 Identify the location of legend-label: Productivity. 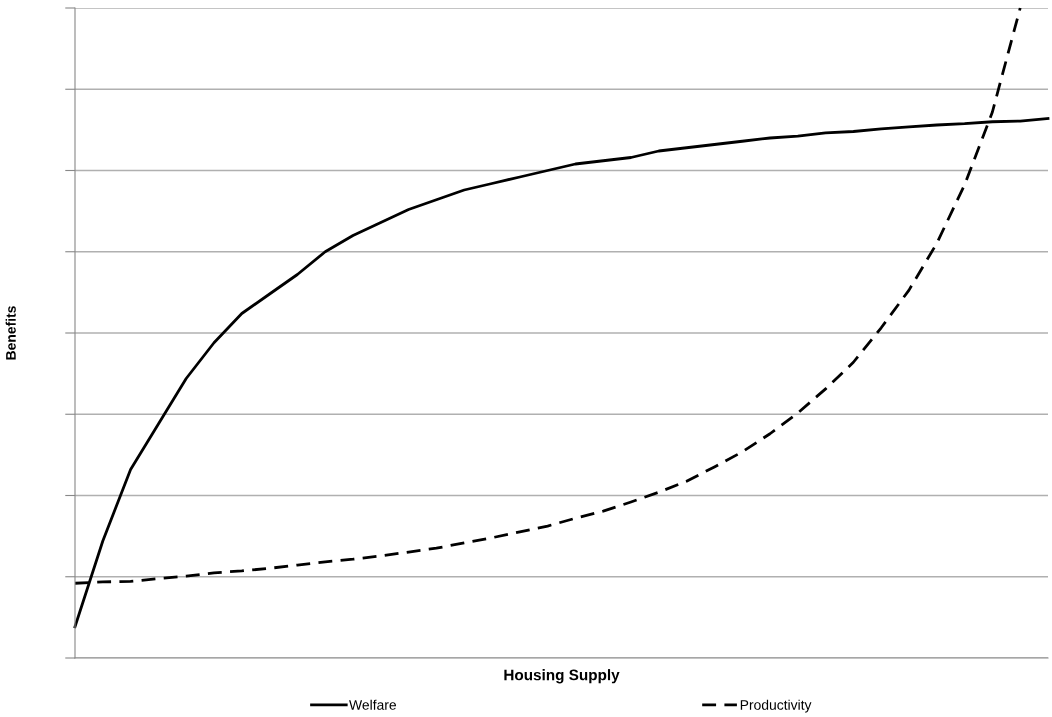
(776, 706).